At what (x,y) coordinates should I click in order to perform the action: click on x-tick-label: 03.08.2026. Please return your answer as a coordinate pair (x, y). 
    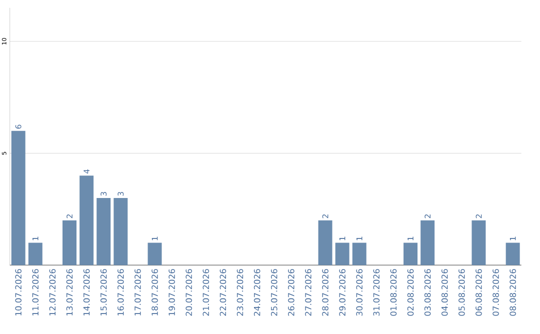
    Looking at the image, I should click on (427, 292).